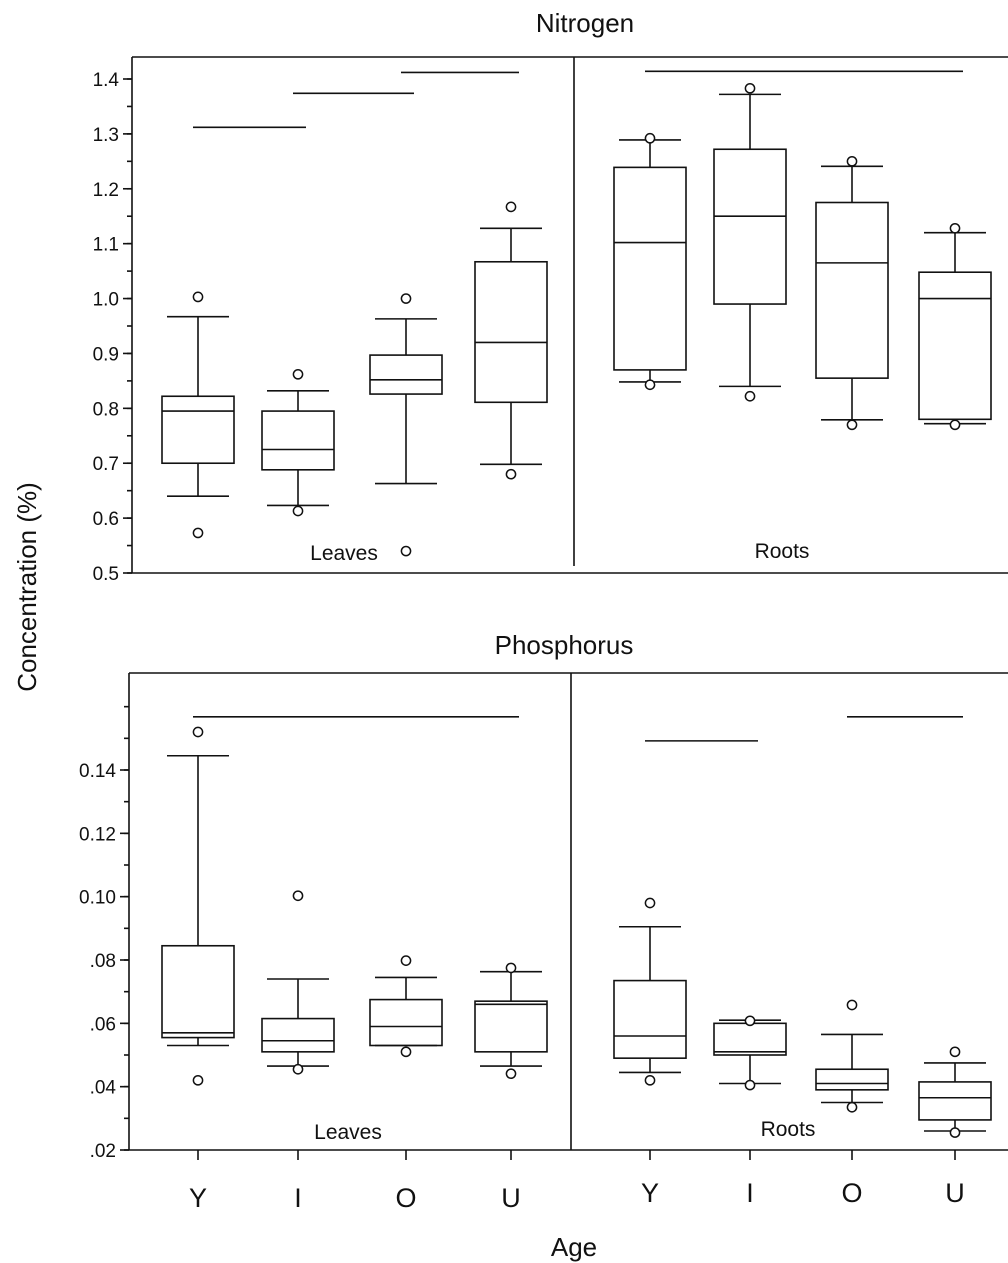 This screenshot has width=1008, height=1263. Describe the element at coordinates (106, 245) in the screenshot. I see `nitrogen-y-tick-label: 1.1` at that location.